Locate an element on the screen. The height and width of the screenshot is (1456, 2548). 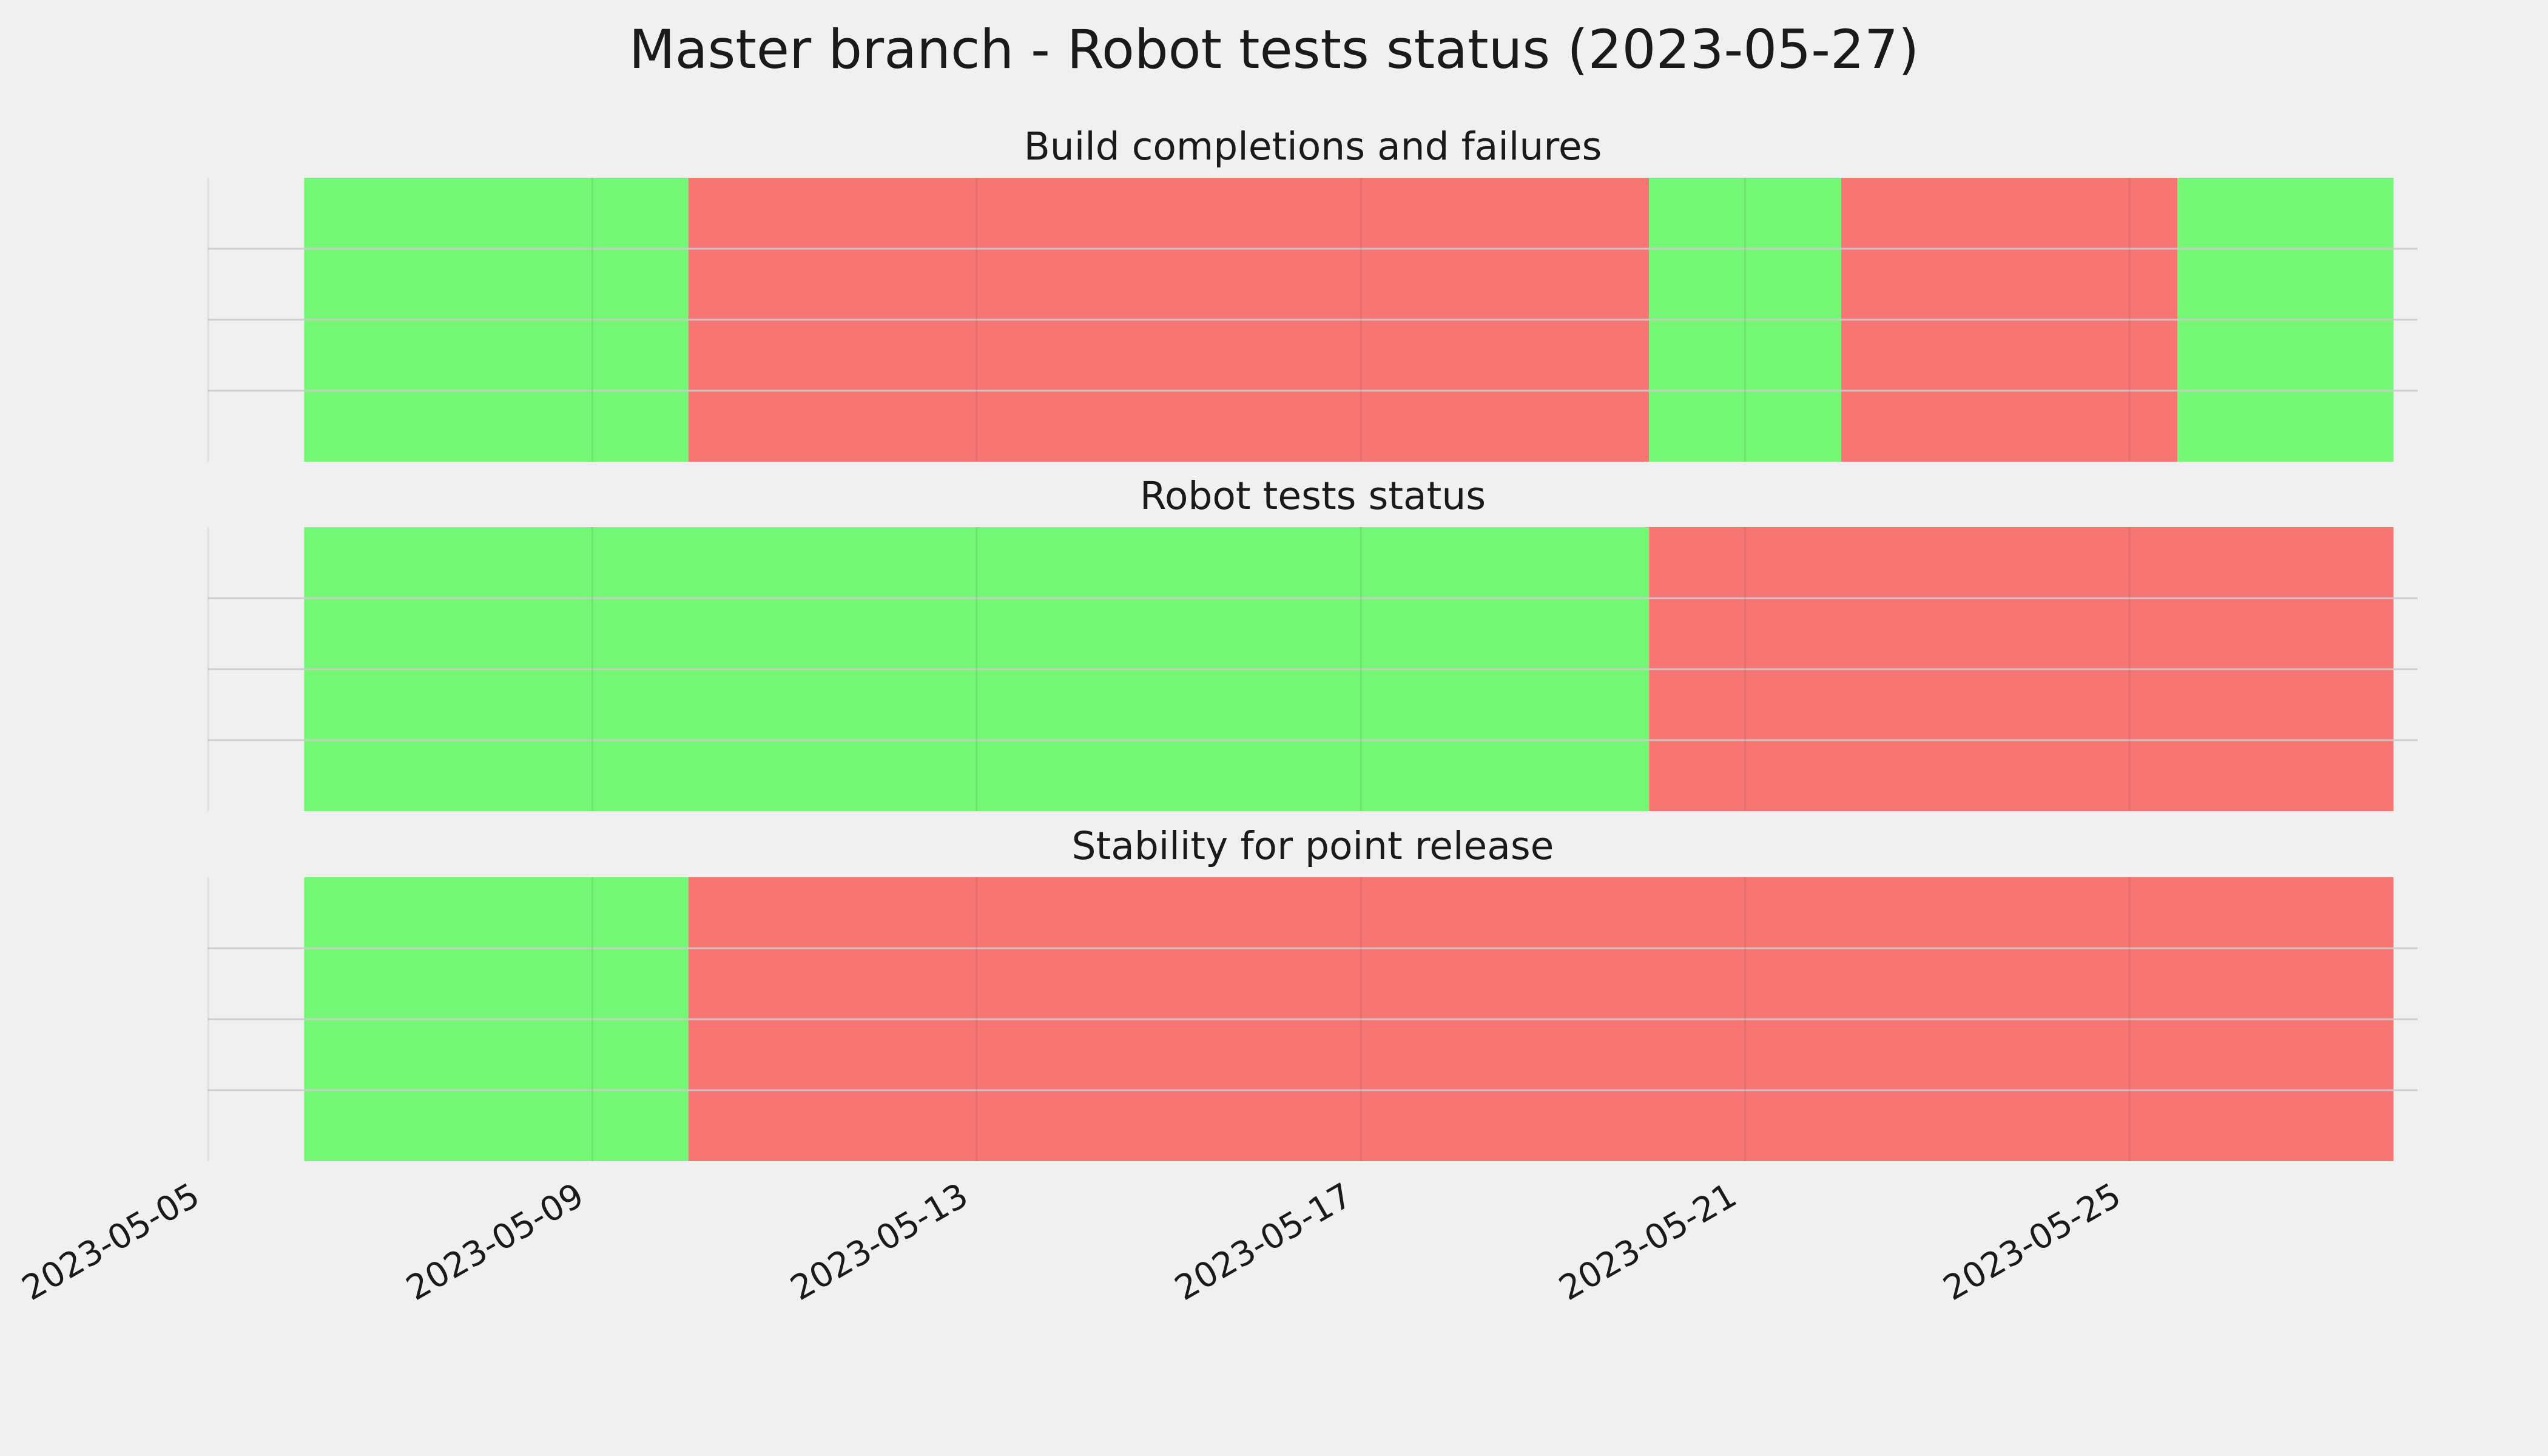
x-tick-label: 2023-05-21 is located at coordinates (1647, 1242).